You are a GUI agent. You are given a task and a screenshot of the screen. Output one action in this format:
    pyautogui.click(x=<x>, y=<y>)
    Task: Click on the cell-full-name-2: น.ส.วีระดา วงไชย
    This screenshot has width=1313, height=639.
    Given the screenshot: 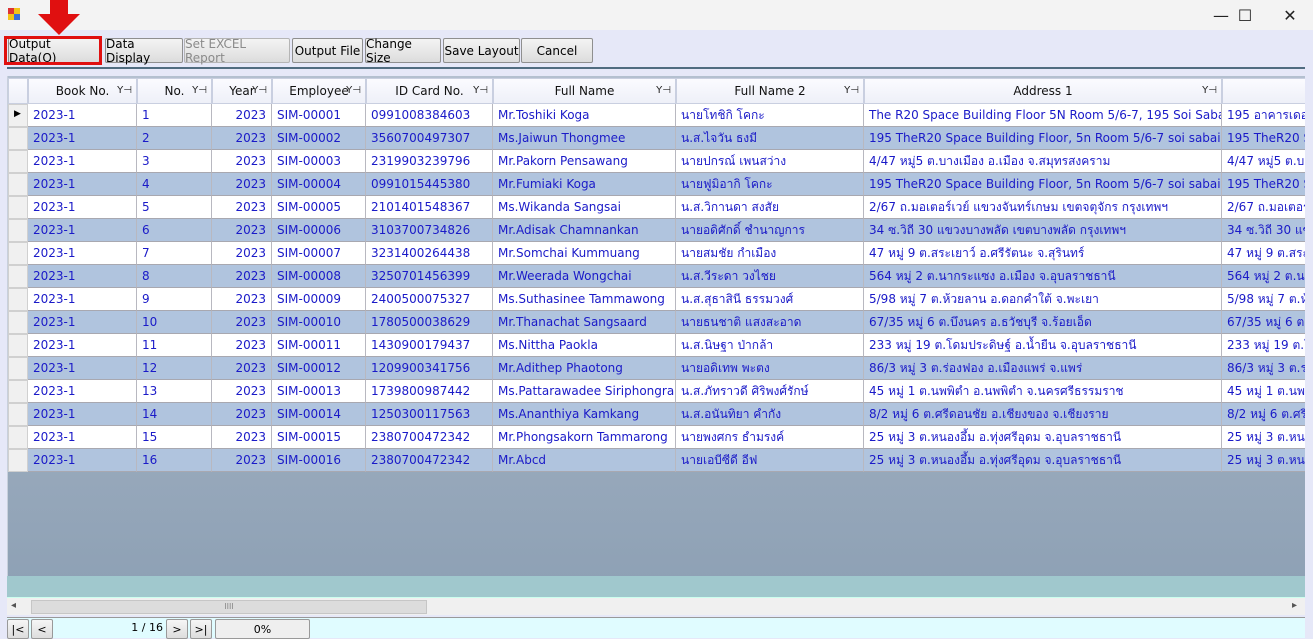 What is the action you would take?
    pyautogui.click(x=770, y=276)
    